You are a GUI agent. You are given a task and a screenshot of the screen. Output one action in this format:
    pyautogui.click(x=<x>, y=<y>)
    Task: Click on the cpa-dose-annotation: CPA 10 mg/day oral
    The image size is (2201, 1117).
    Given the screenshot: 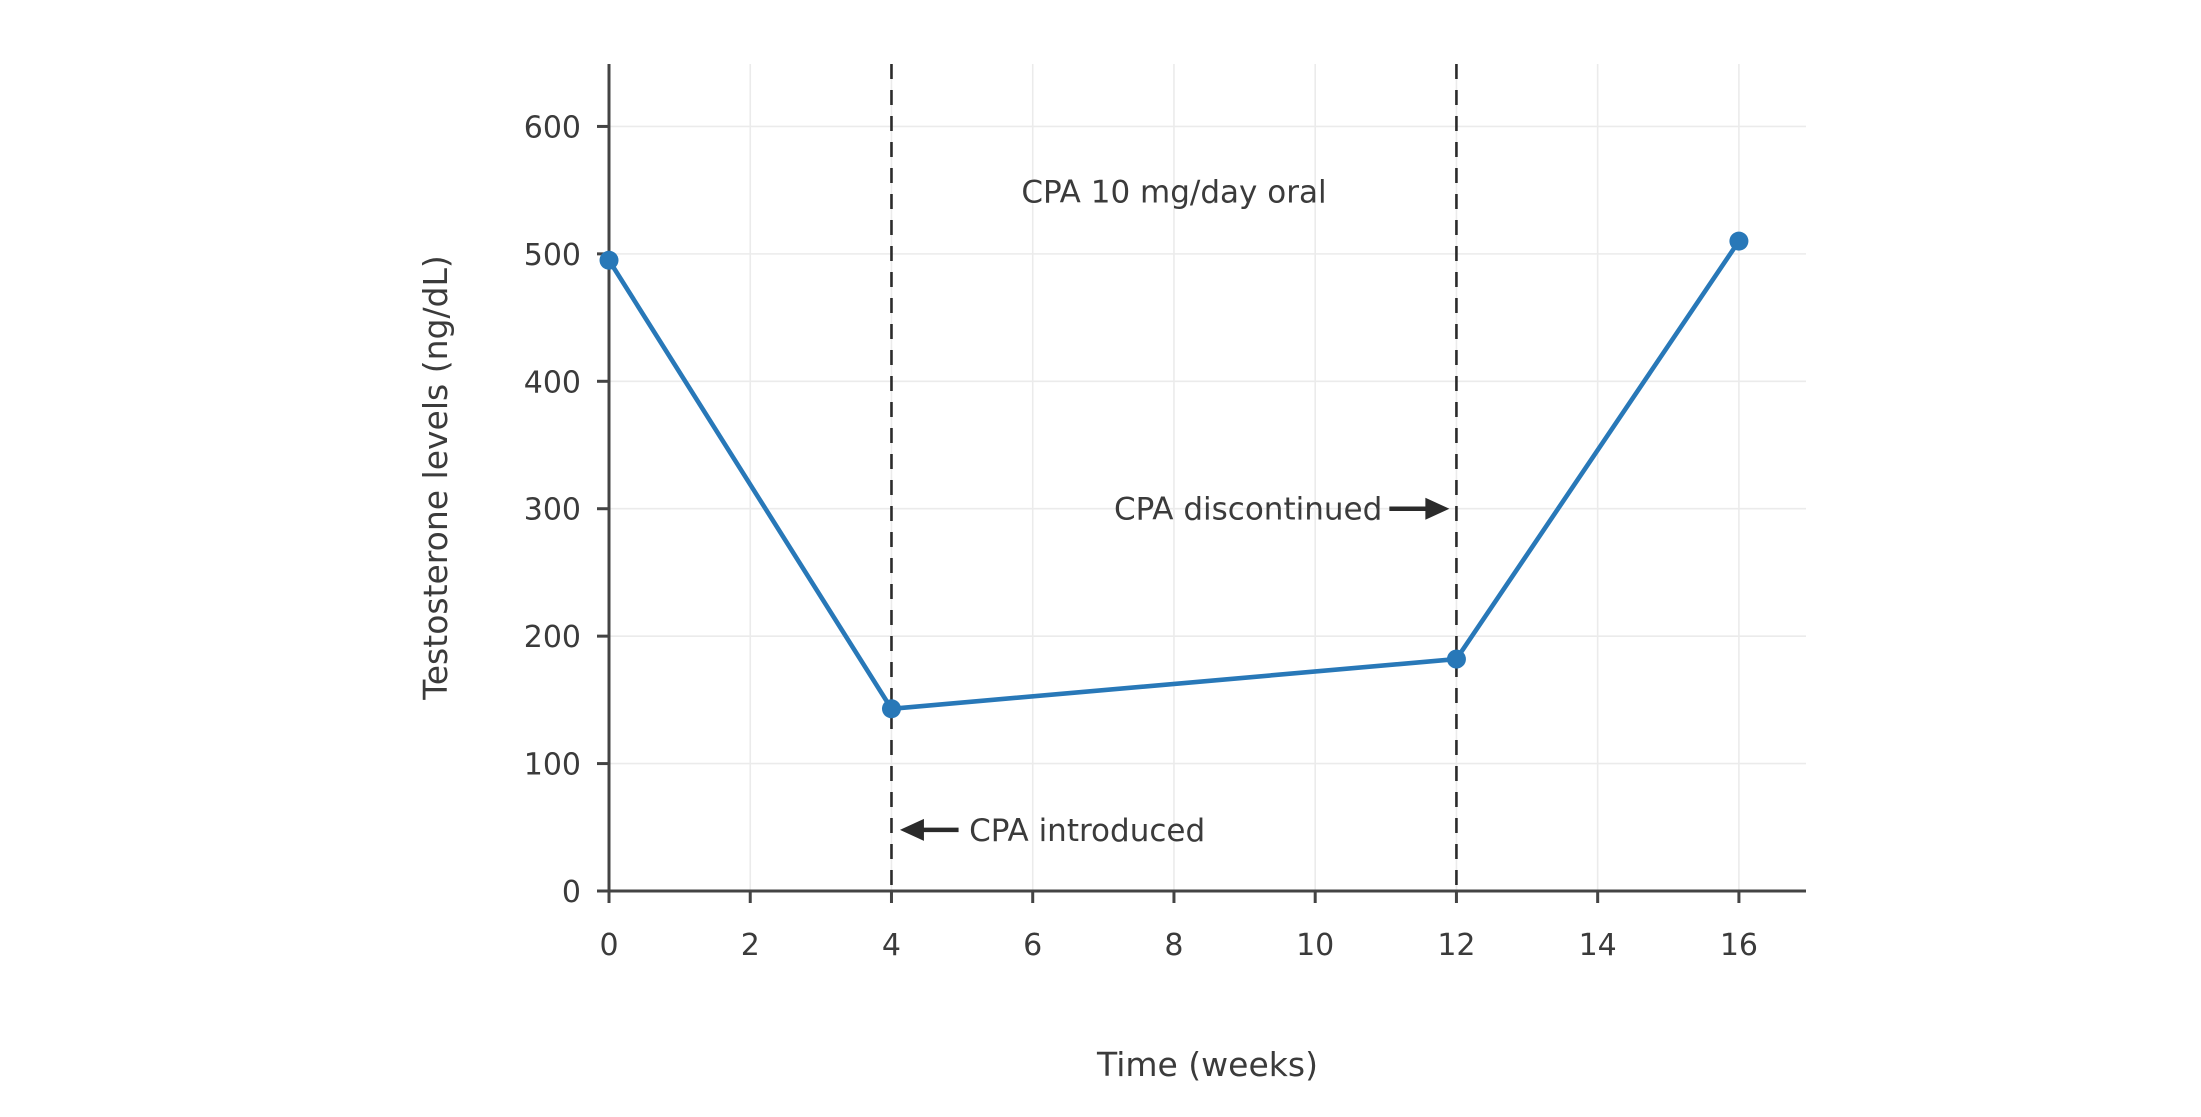 What is the action you would take?
    pyautogui.click(x=1173, y=192)
    